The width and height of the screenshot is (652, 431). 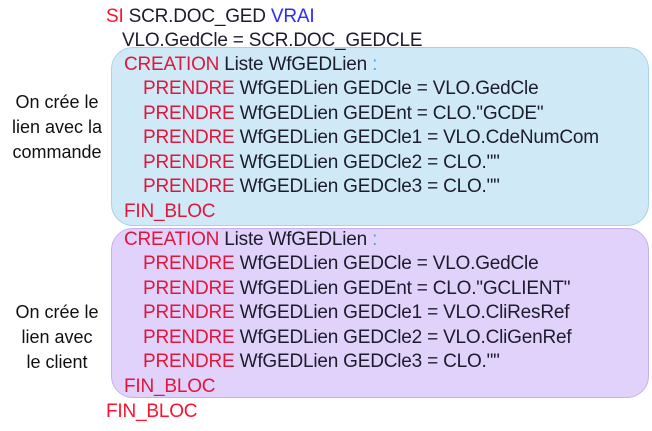 I want to click on keyword: SI, so click(x=115, y=16).